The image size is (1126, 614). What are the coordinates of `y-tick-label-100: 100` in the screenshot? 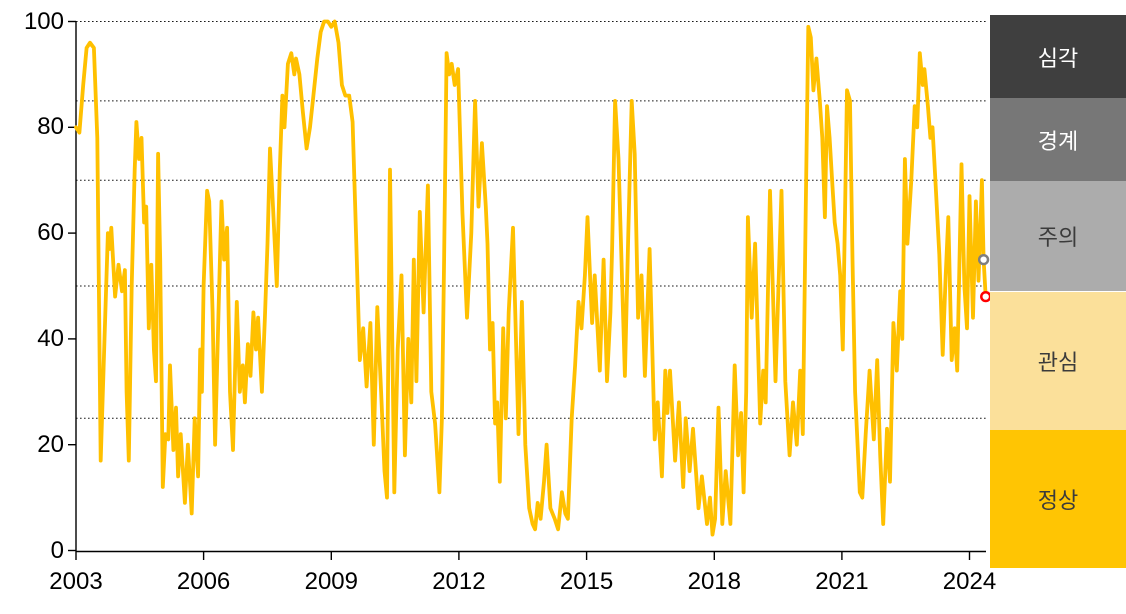 It's located at (43, 21).